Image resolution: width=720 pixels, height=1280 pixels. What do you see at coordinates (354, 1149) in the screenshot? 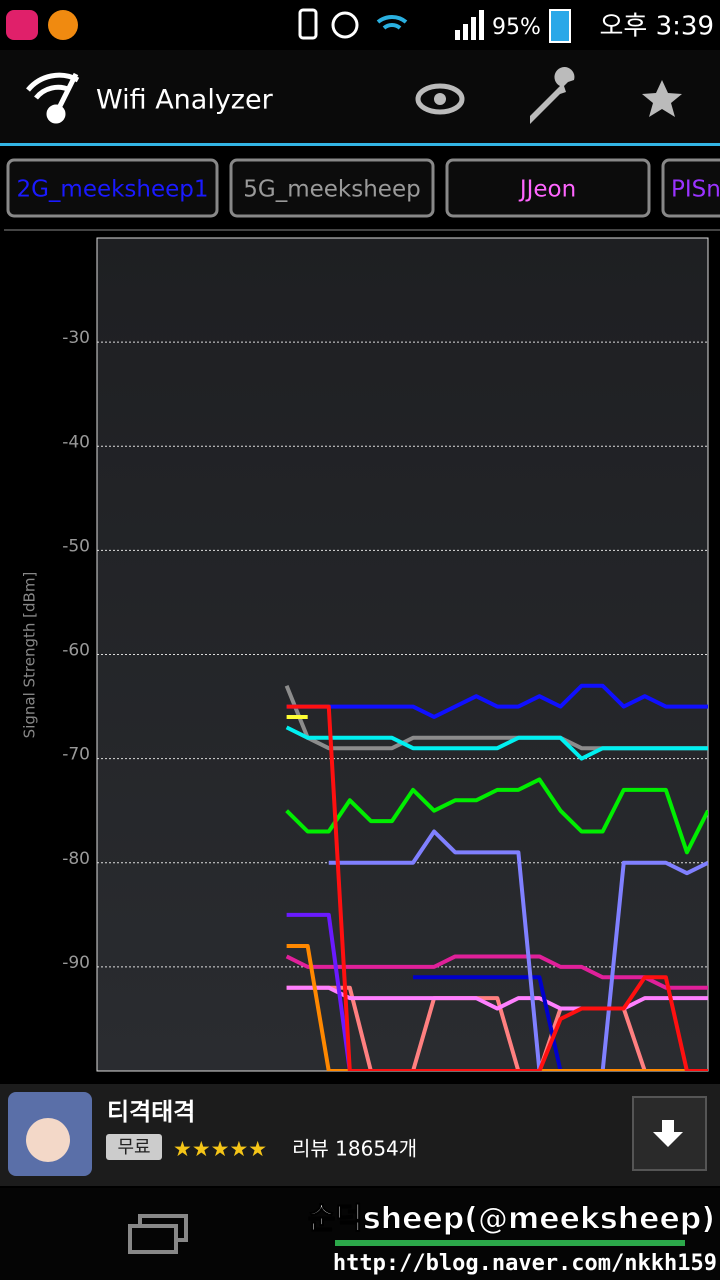
I see `ad-reviews: 리뷰 18654개` at bounding box center [354, 1149].